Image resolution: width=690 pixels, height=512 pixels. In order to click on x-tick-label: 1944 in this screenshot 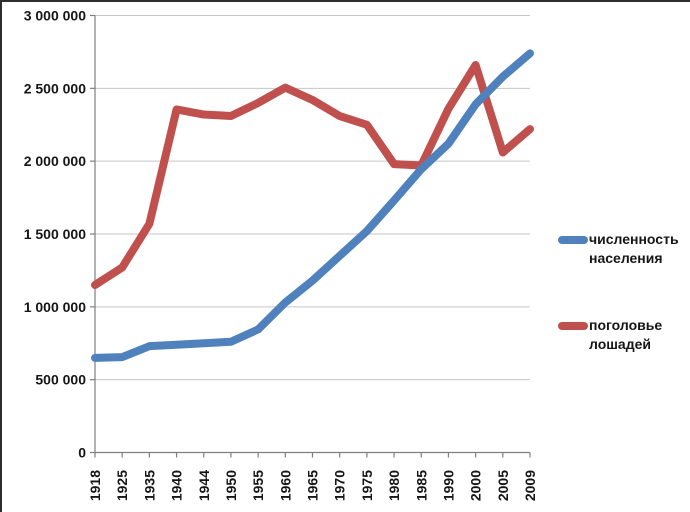, I will do `click(204, 485)`.